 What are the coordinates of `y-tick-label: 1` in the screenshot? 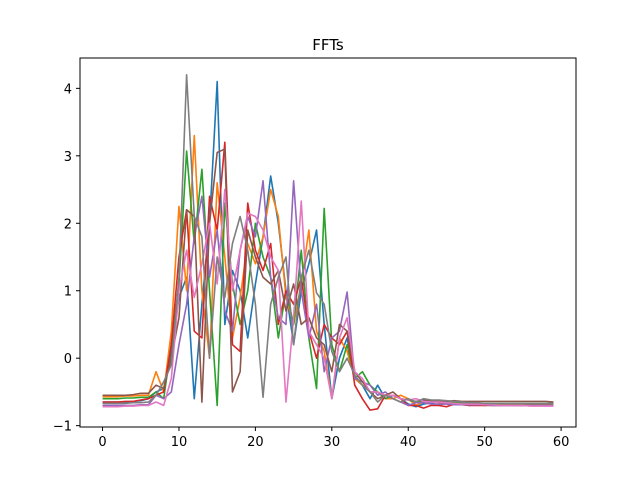 It's located at (68, 292).